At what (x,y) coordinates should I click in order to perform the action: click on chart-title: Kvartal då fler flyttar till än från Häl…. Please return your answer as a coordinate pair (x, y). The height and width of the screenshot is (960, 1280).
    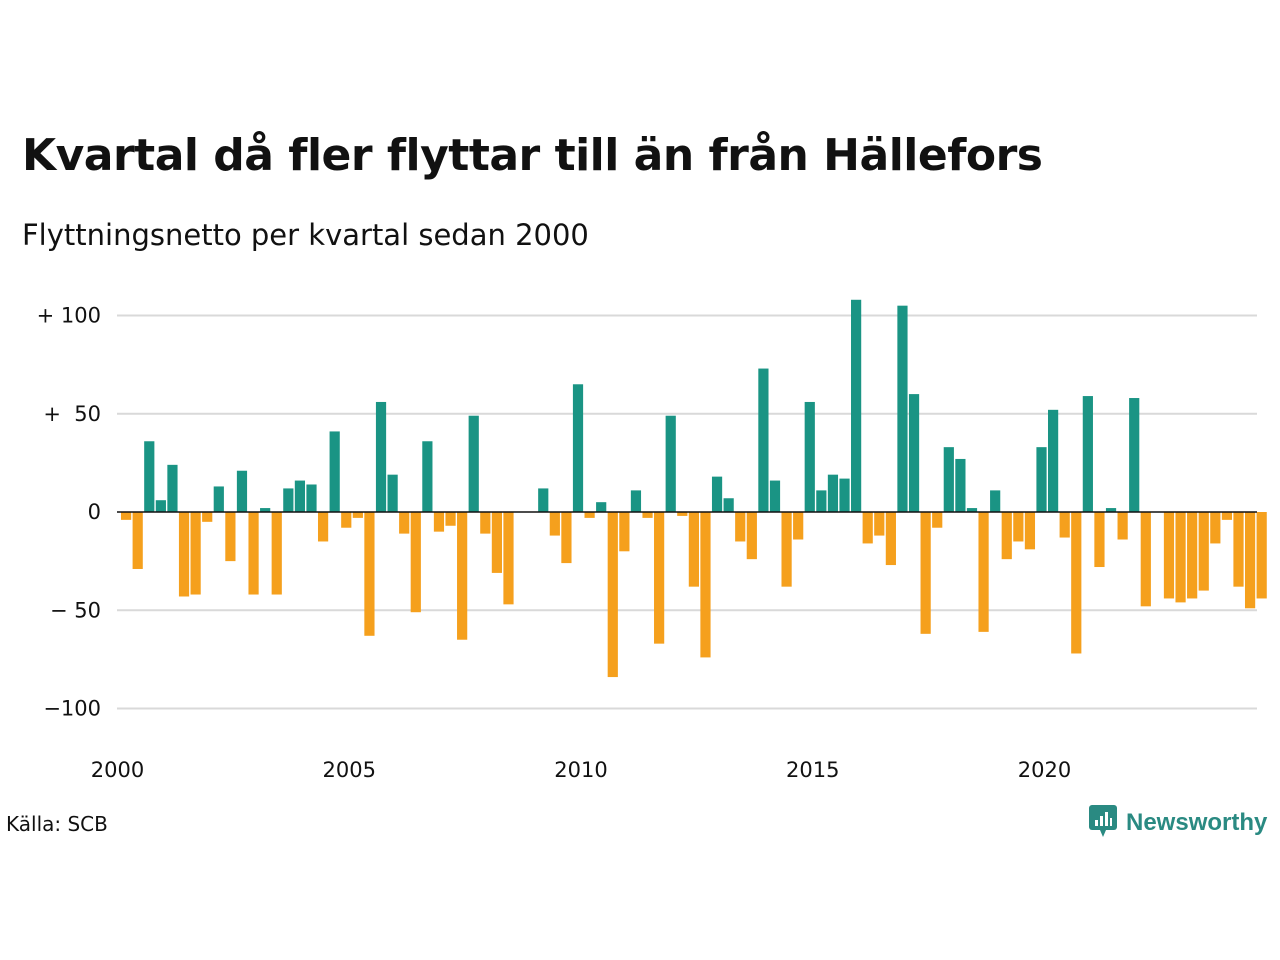
    Looking at the image, I should click on (532, 155).